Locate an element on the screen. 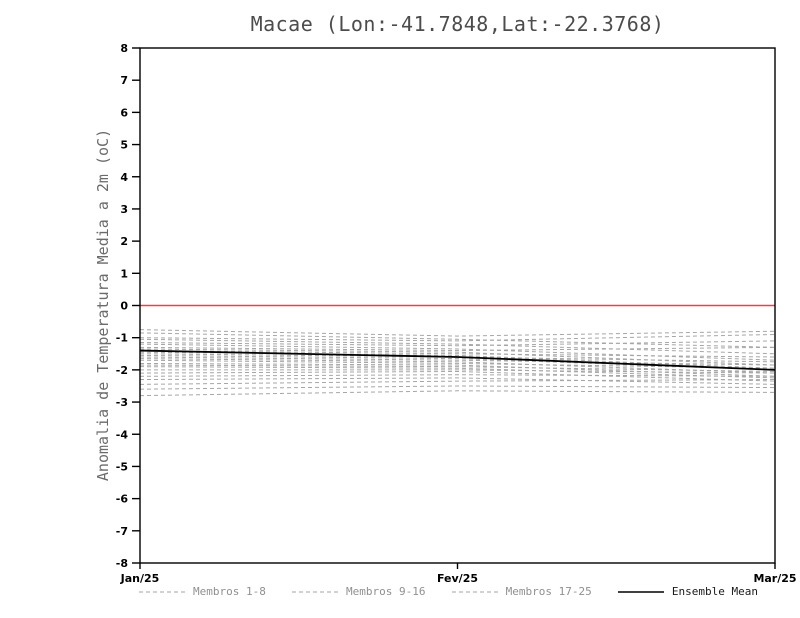 The width and height of the screenshot is (800, 618). ensemble-mean-line is located at coordinates (457, 360).